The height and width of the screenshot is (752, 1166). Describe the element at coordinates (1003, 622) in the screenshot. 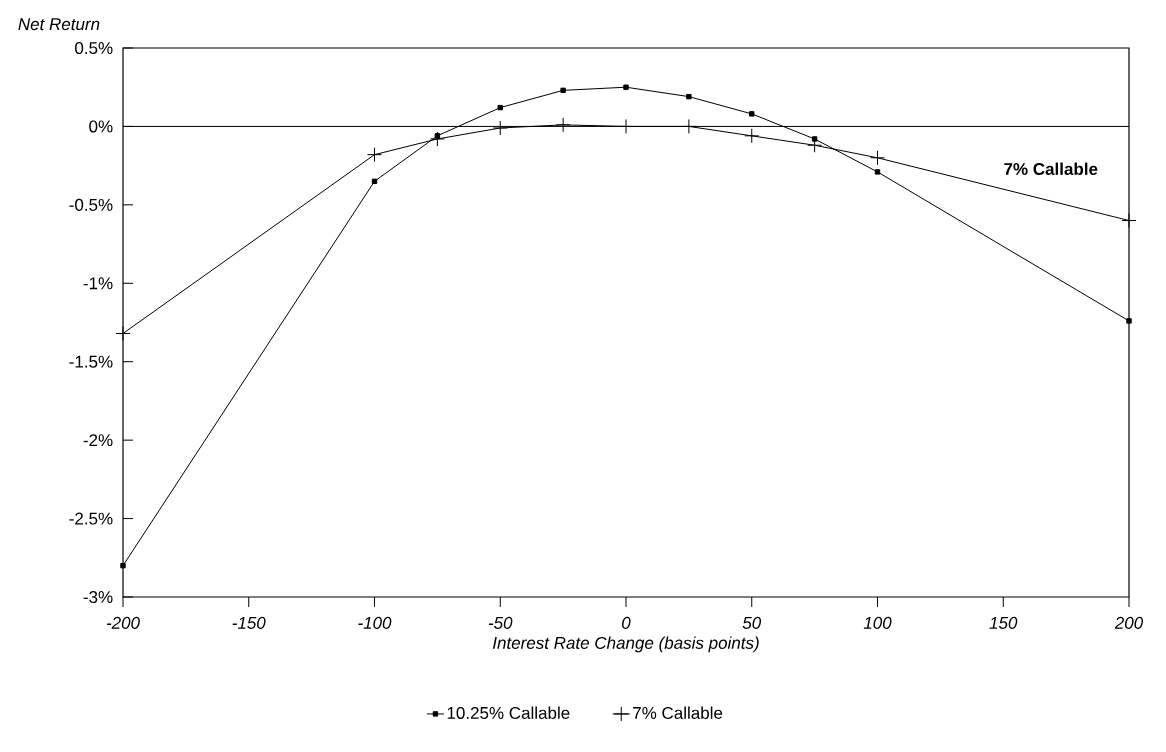

I see `x-tick-label: 150` at that location.